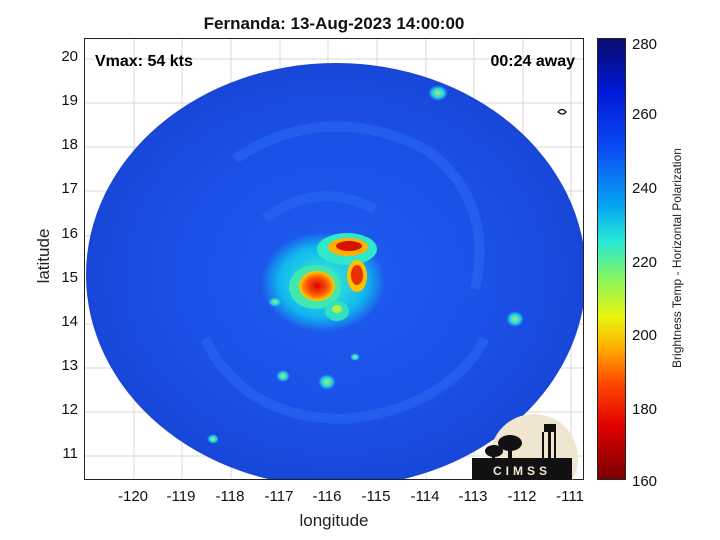  I want to click on x-tick: -111, so click(570, 496).